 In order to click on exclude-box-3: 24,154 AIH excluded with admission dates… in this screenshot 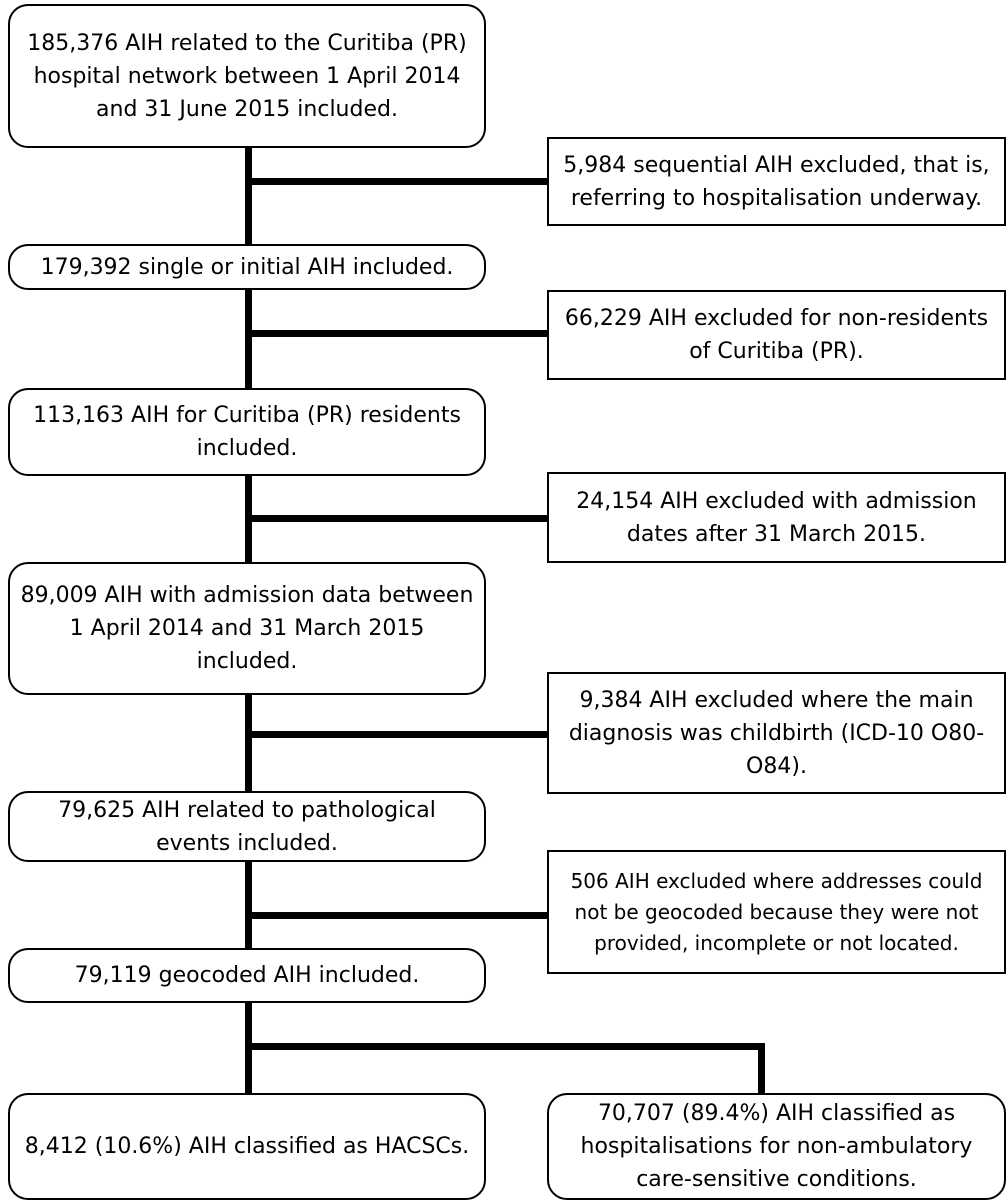, I will do `click(776, 517)`.